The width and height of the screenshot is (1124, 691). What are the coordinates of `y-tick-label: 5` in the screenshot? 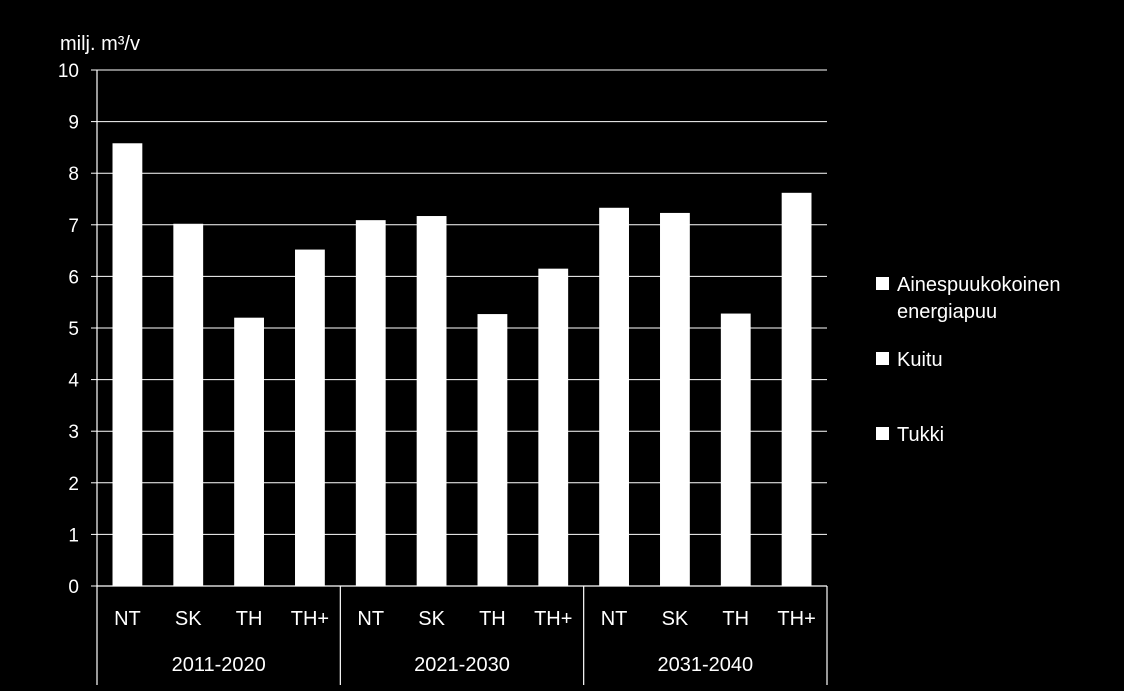 It's located at (73, 329).